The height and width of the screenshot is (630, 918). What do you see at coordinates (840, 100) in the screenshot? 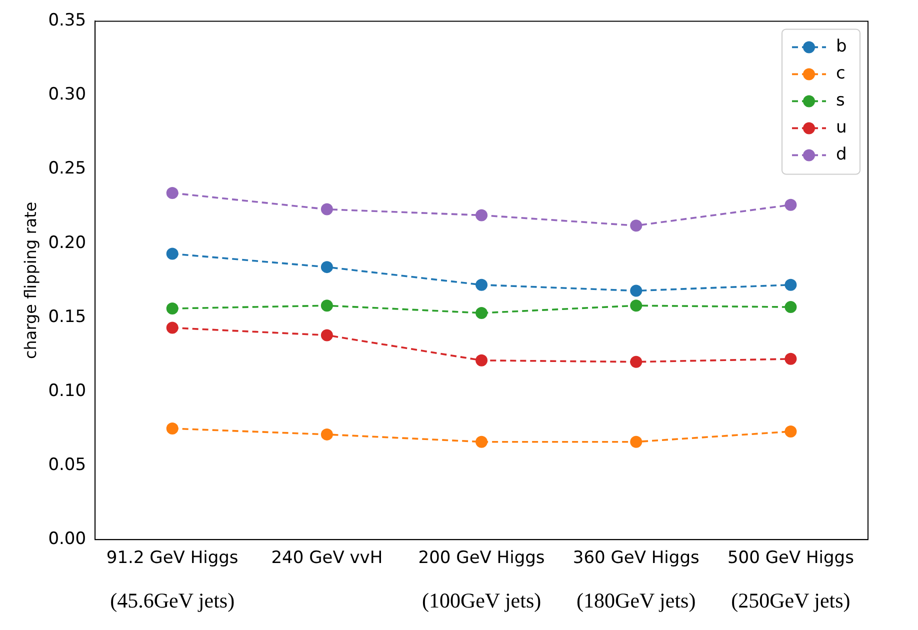
I see `legend-label: s` at bounding box center [840, 100].